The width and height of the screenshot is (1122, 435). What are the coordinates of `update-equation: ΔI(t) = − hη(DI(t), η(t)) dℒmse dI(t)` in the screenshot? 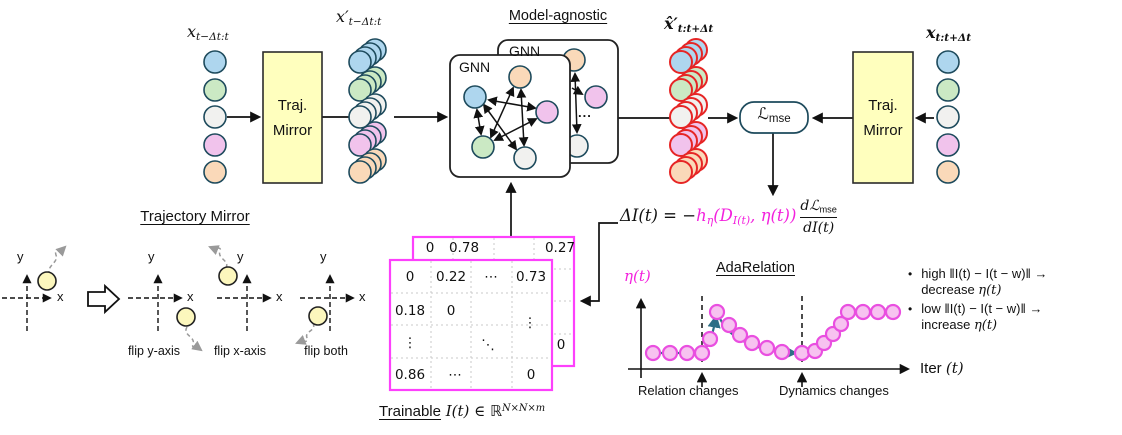 It's located at (728, 217).